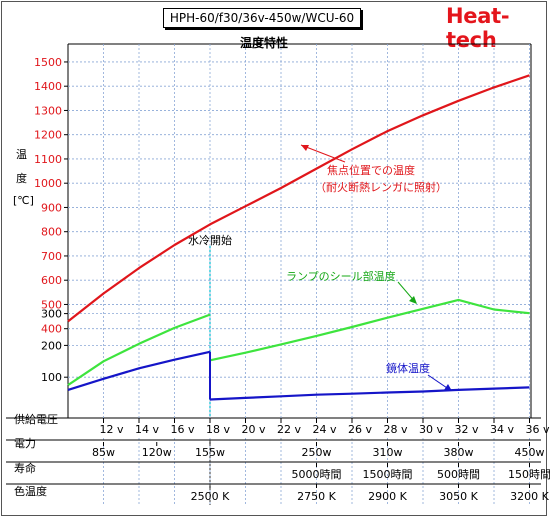 The height and width of the screenshot is (519, 550). I want to click on voltage-tick-label: 16 v, so click(183, 429).